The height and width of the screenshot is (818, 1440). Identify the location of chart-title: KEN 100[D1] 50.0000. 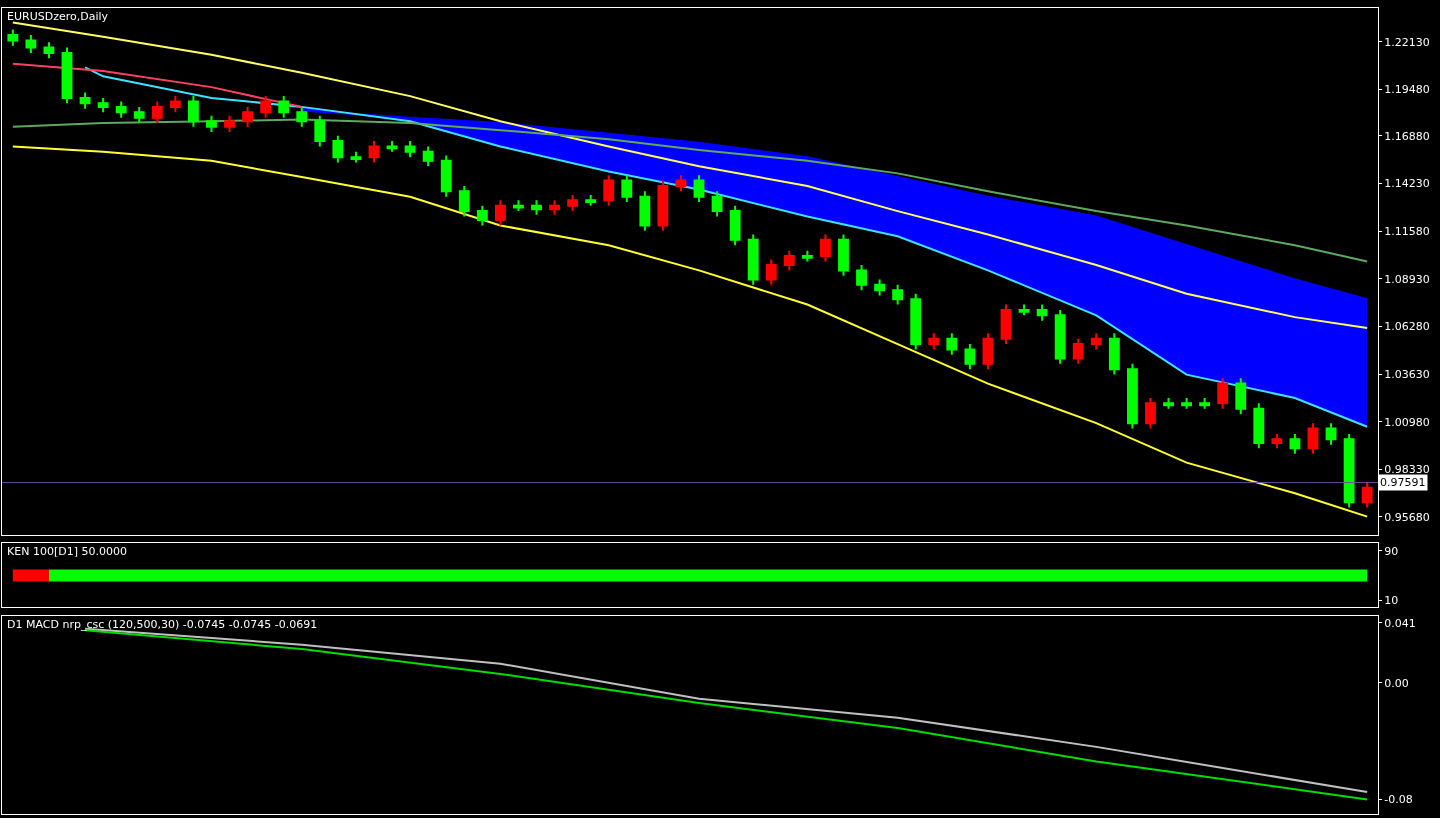
(67, 551).